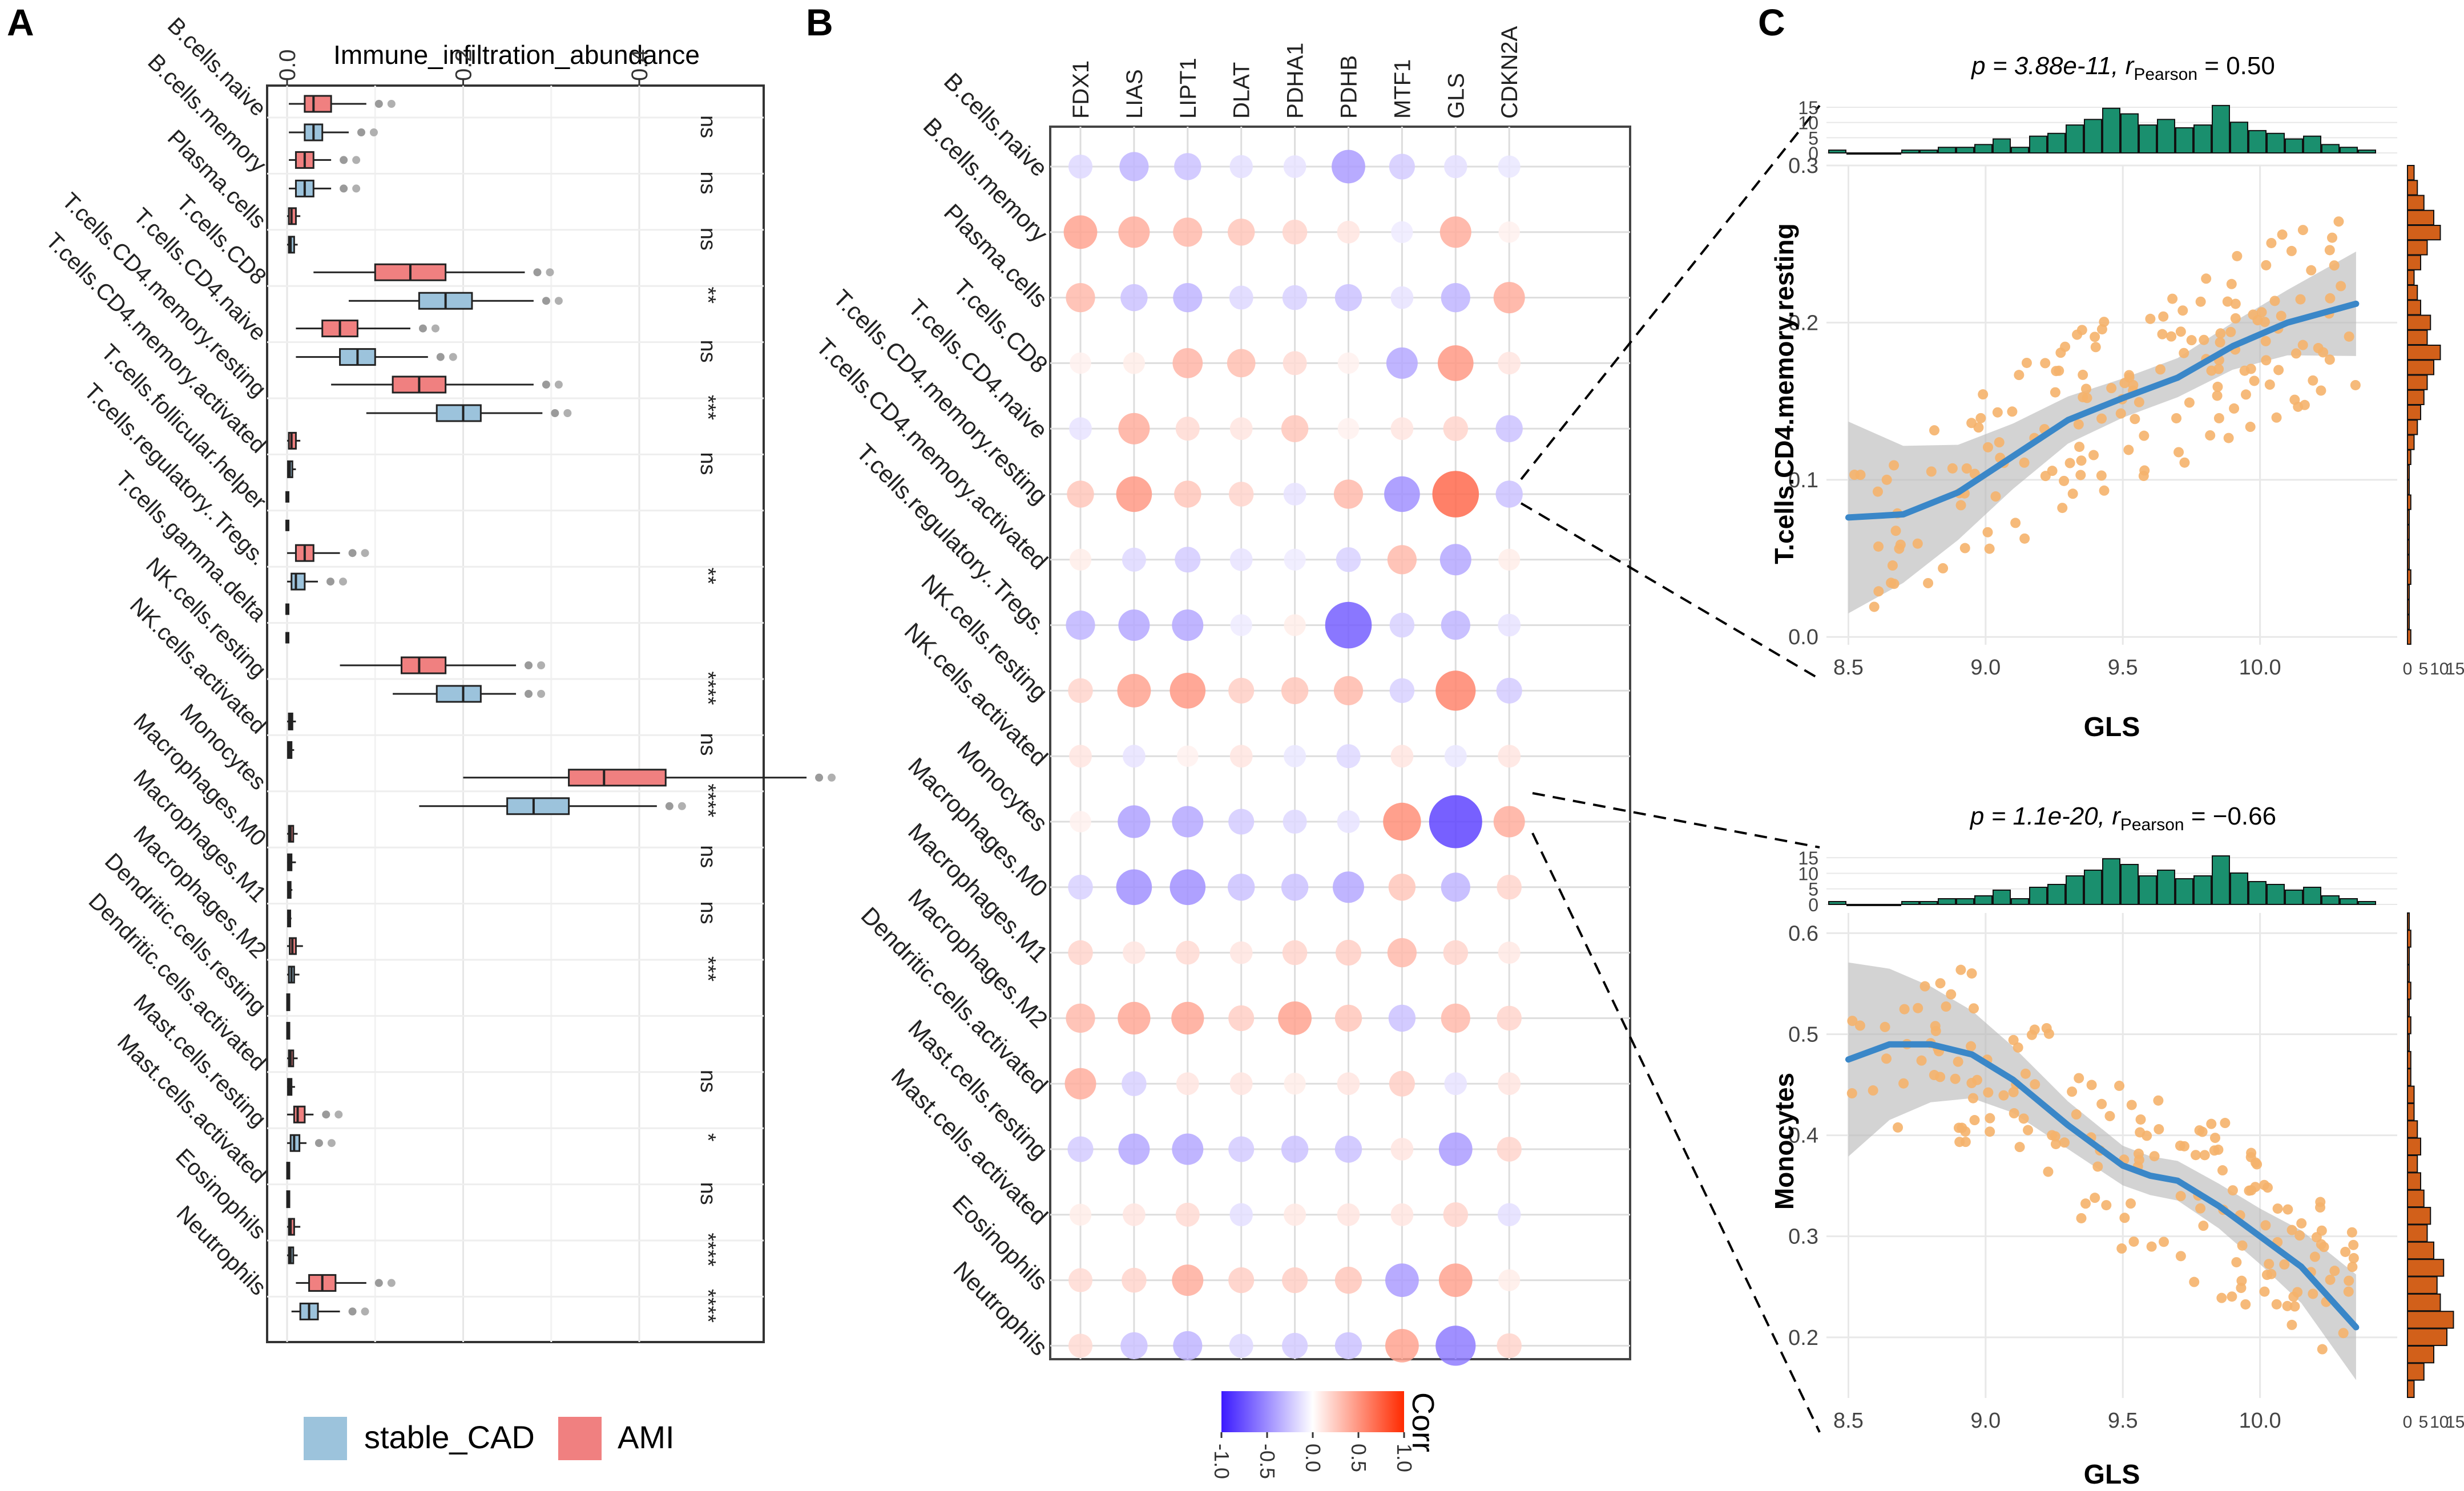 The width and height of the screenshot is (2464, 1491). I want to click on panel-b-column-labels: FDX1 LIAS LIPT1 DLAT PDHA1 PDHB MTF1 GLS CDKN2A, so click(1295, 73).